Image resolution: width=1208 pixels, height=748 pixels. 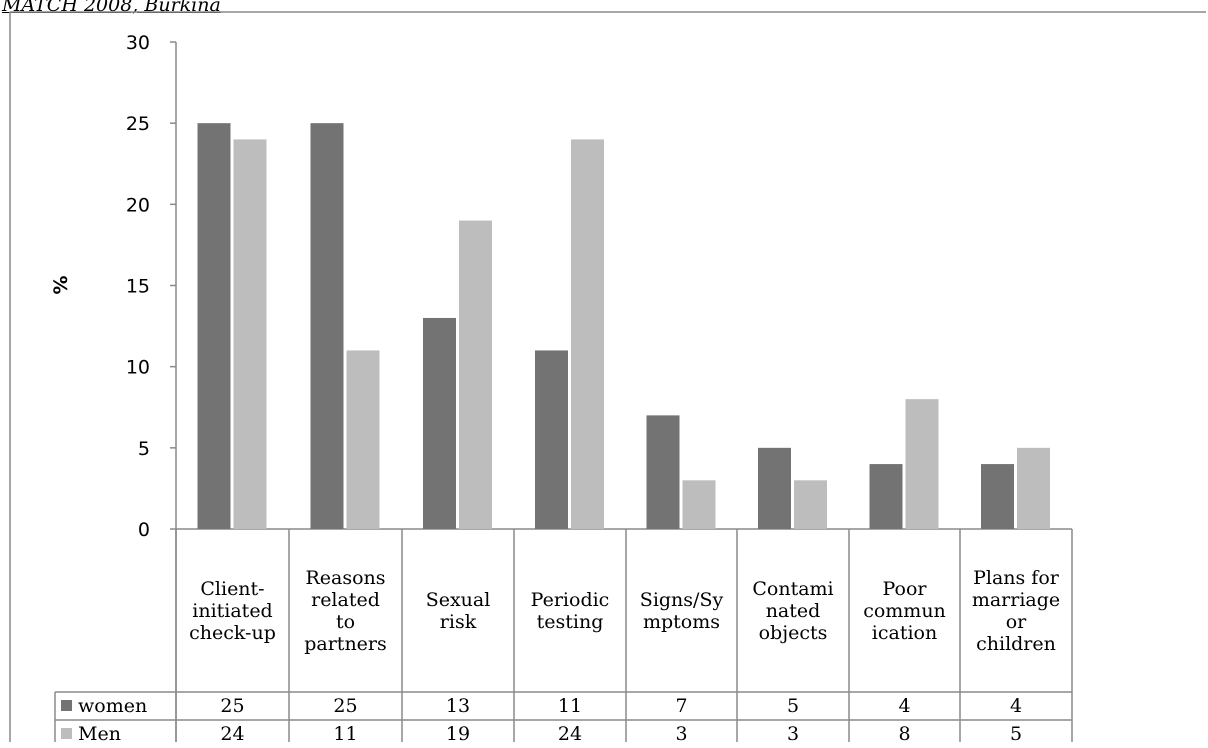 What do you see at coordinates (345, 599) in the screenshot?
I see `category-label-line: related` at bounding box center [345, 599].